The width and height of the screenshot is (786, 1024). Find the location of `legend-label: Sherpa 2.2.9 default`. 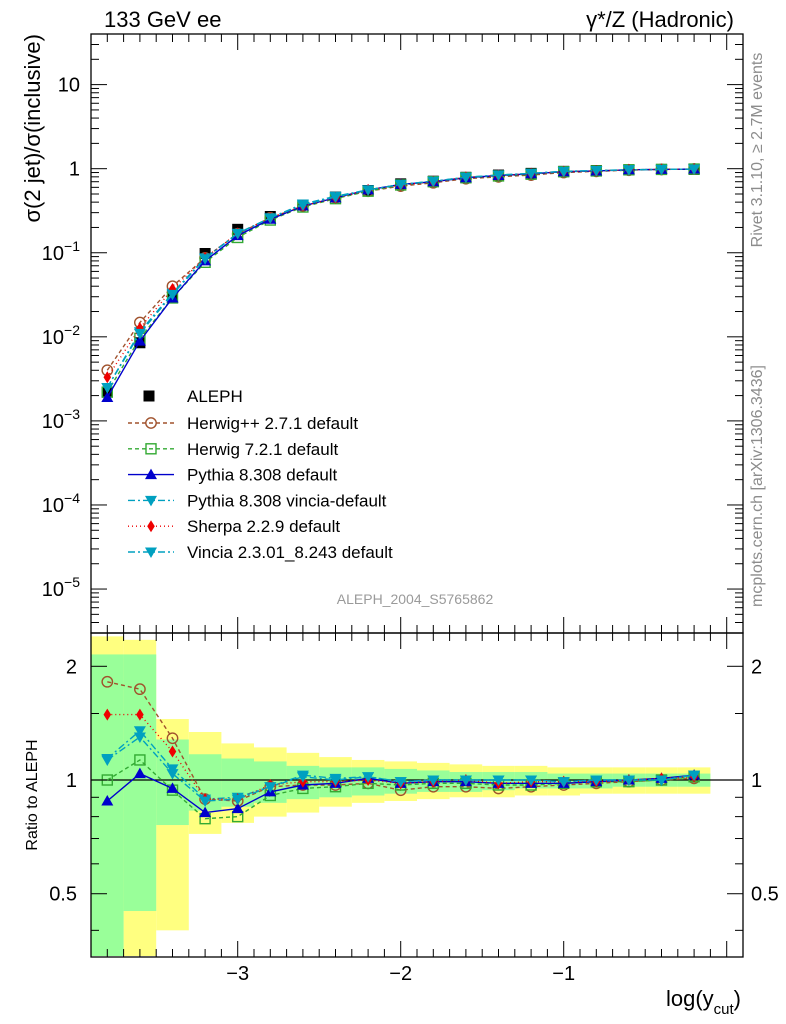

legend-label: Sherpa 2.2.9 default is located at coordinates (263, 526).